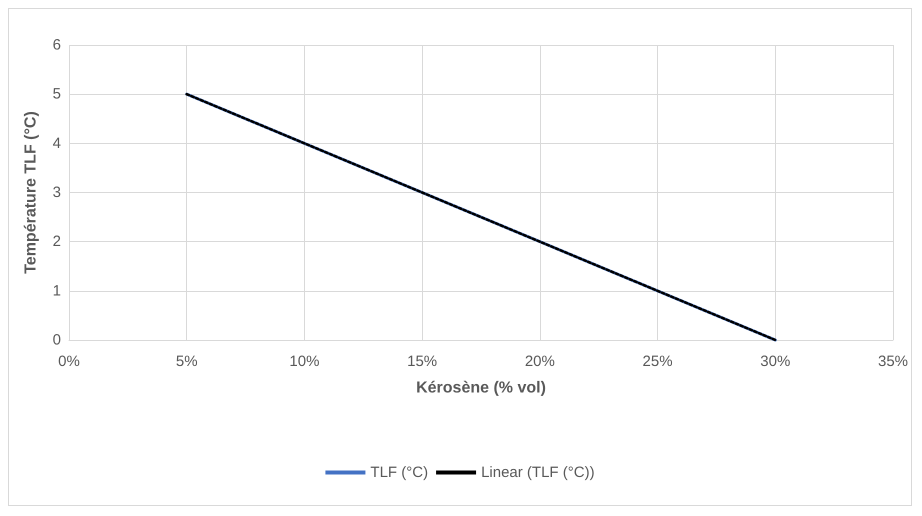  I want to click on x-tick-label: 10%, so click(304, 361).